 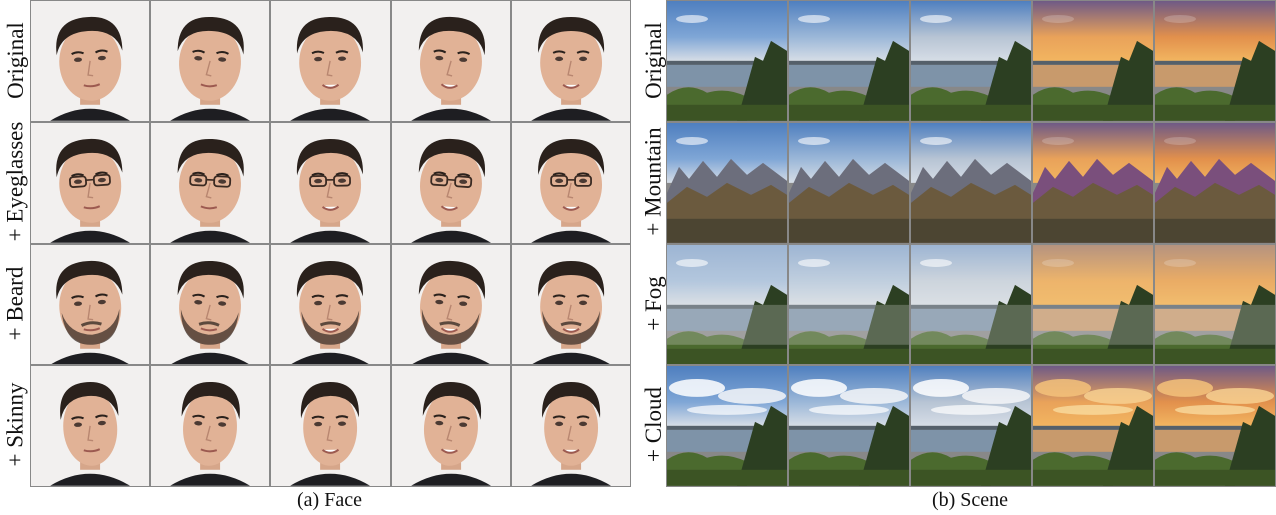 I want to click on face-row-label-eyeglasses: + Eyeglasses, so click(x=15, y=181).